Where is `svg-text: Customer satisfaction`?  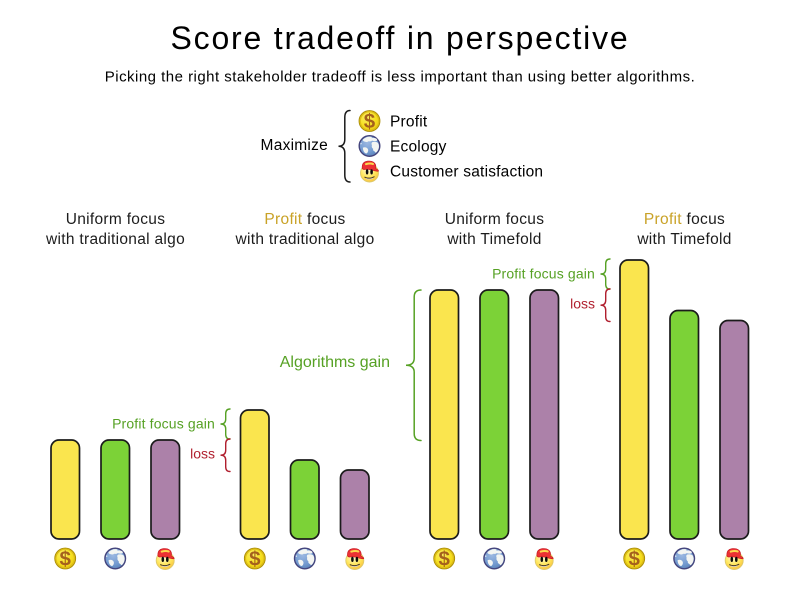
svg-text: Customer satisfaction is located at coordinates (466, 171).